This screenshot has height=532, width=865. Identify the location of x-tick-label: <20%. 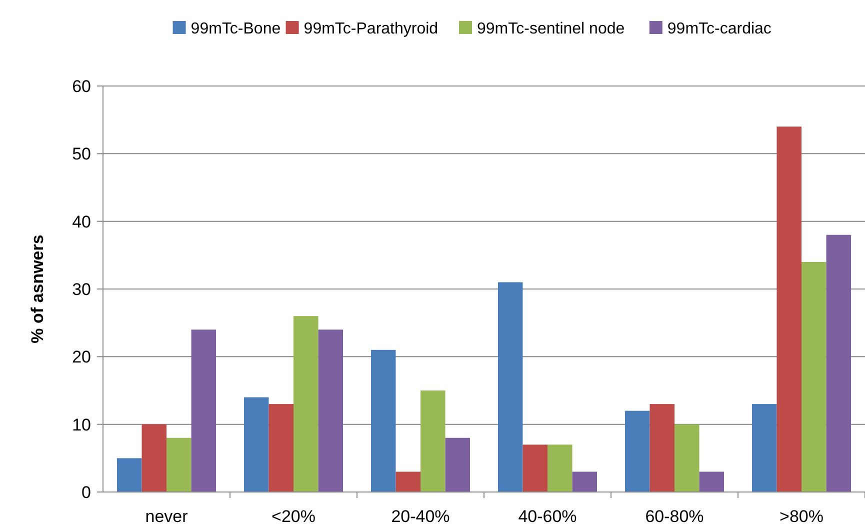
(294, 516).